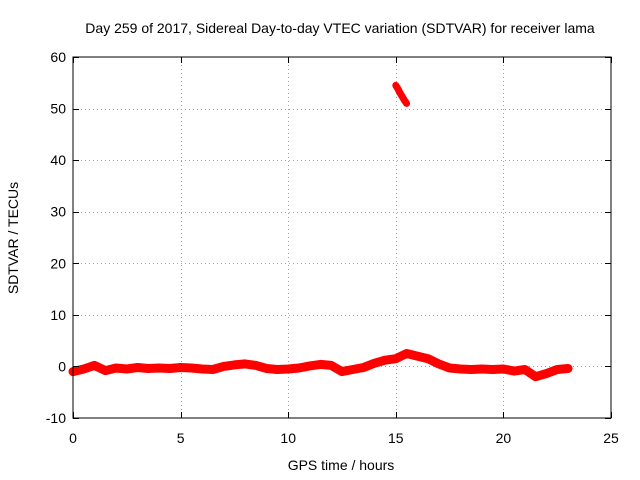 The height and width of the screenshot is (480, 640). I want to click on y-tick-label-0: -10, so click(56, 418).